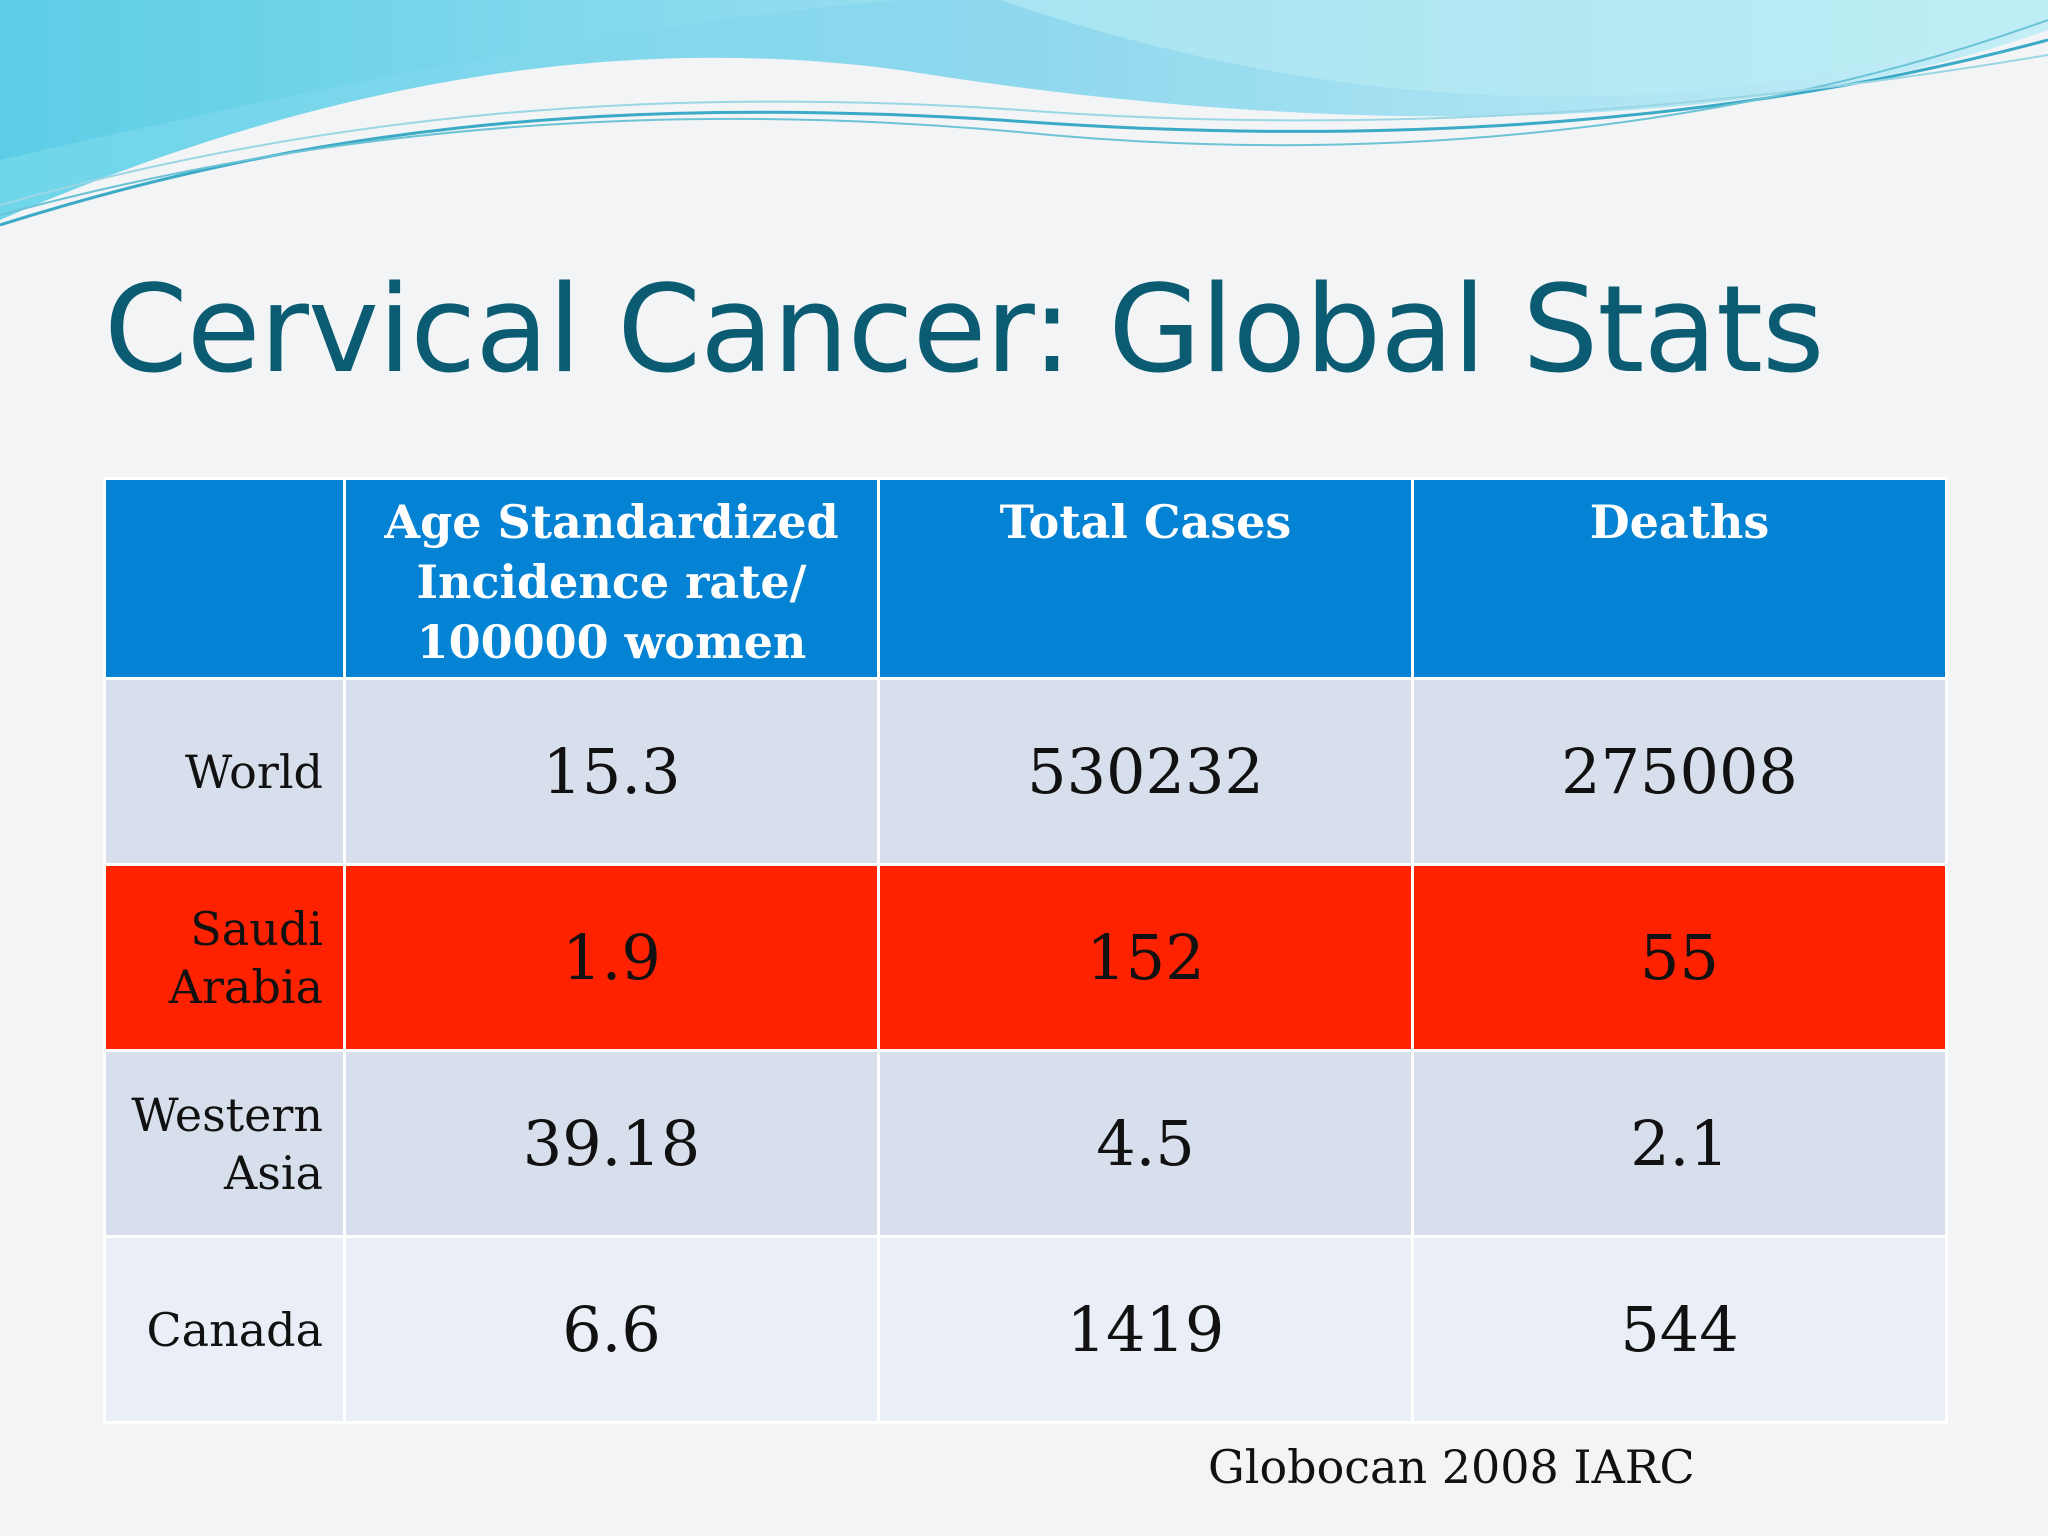 The width and height of the screenshot is (2048, 1536). I want to click on region-cell: Canada, so click(224, 1329).